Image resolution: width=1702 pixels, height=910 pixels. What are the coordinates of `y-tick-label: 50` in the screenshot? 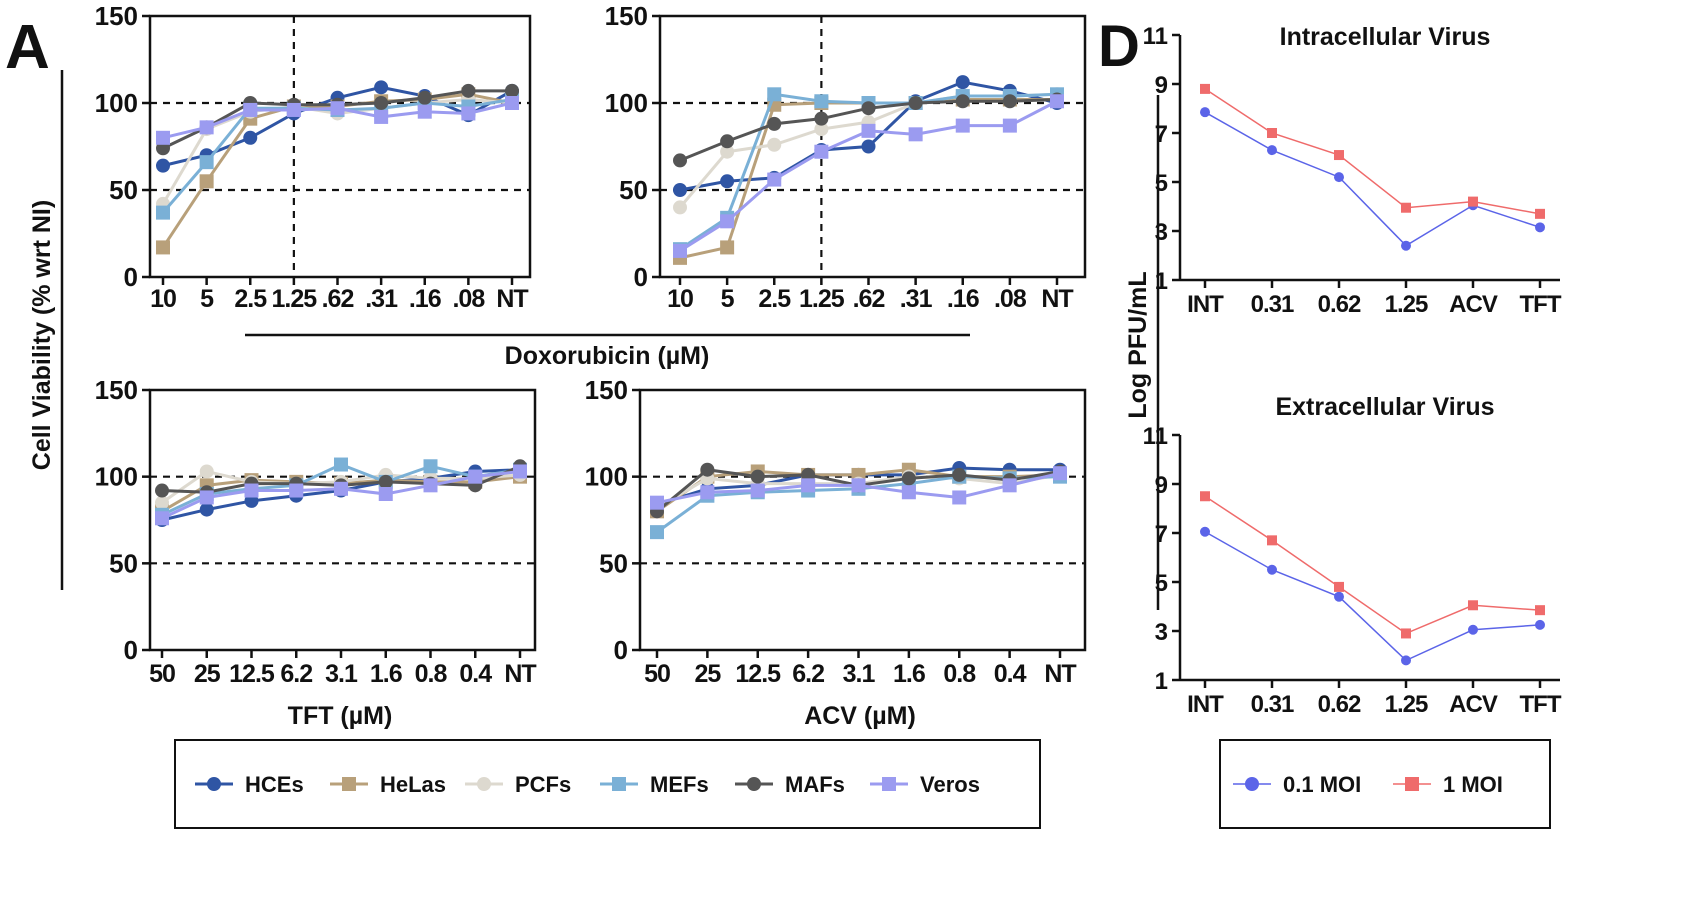 It's located at (633, 190).